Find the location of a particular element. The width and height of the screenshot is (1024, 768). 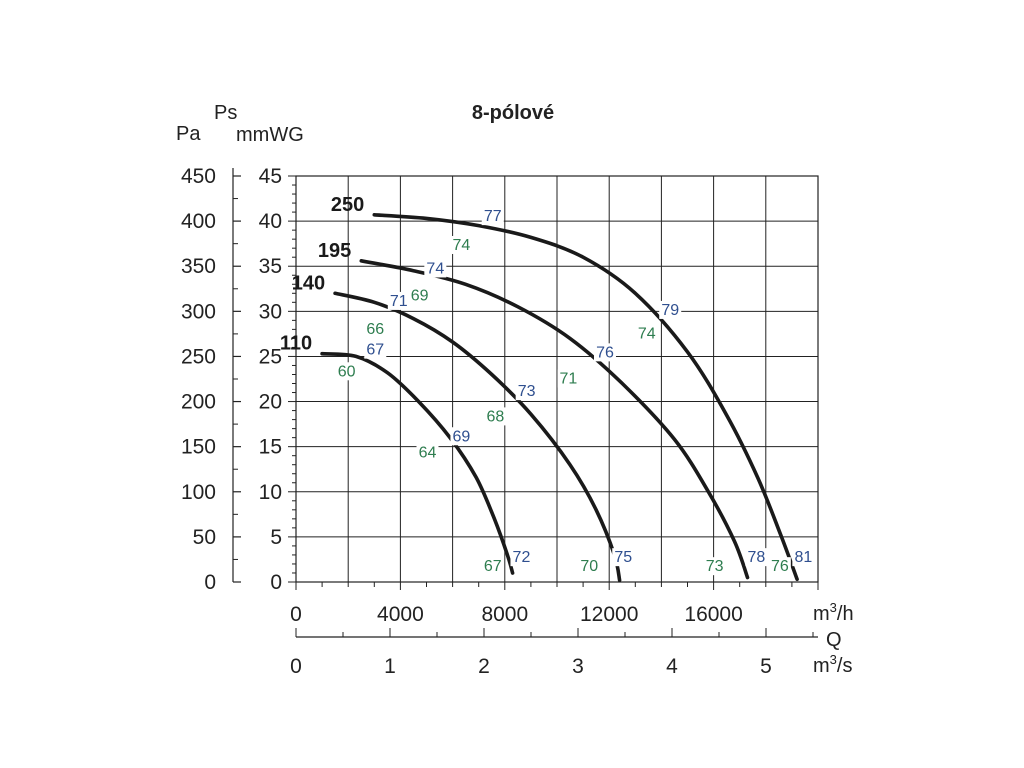

y-tick-label-pa: 50 is located at coordinates (204, 537).